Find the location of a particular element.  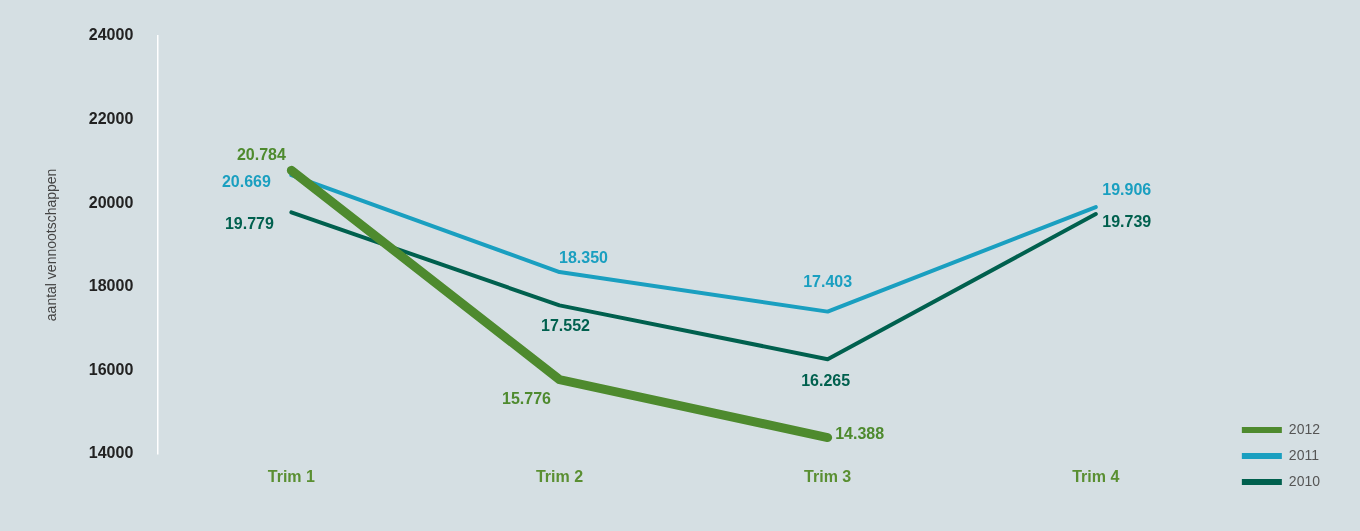

legend-label: 2012 is located at coordinates (1304, 428).